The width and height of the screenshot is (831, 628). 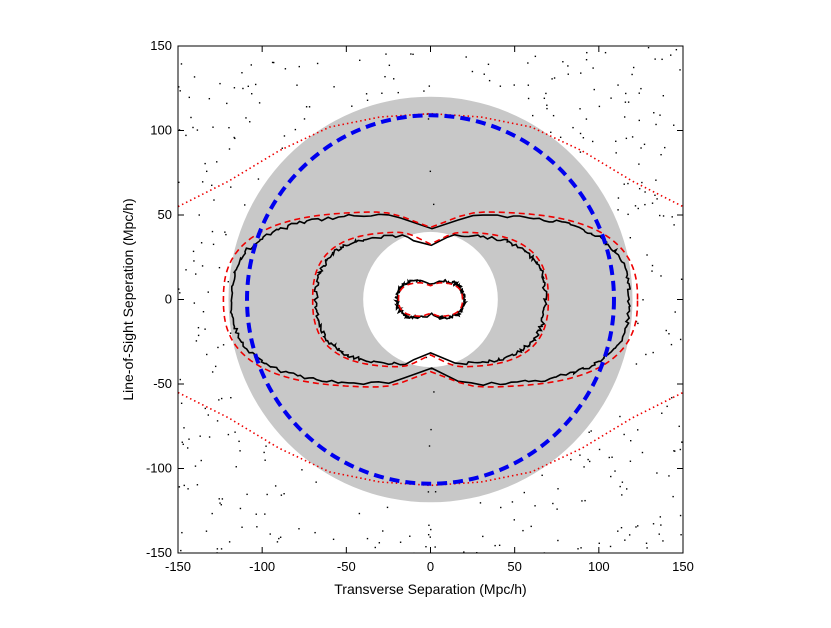 I want to click on x-tick-label: -50, so click(x=346, y=566).